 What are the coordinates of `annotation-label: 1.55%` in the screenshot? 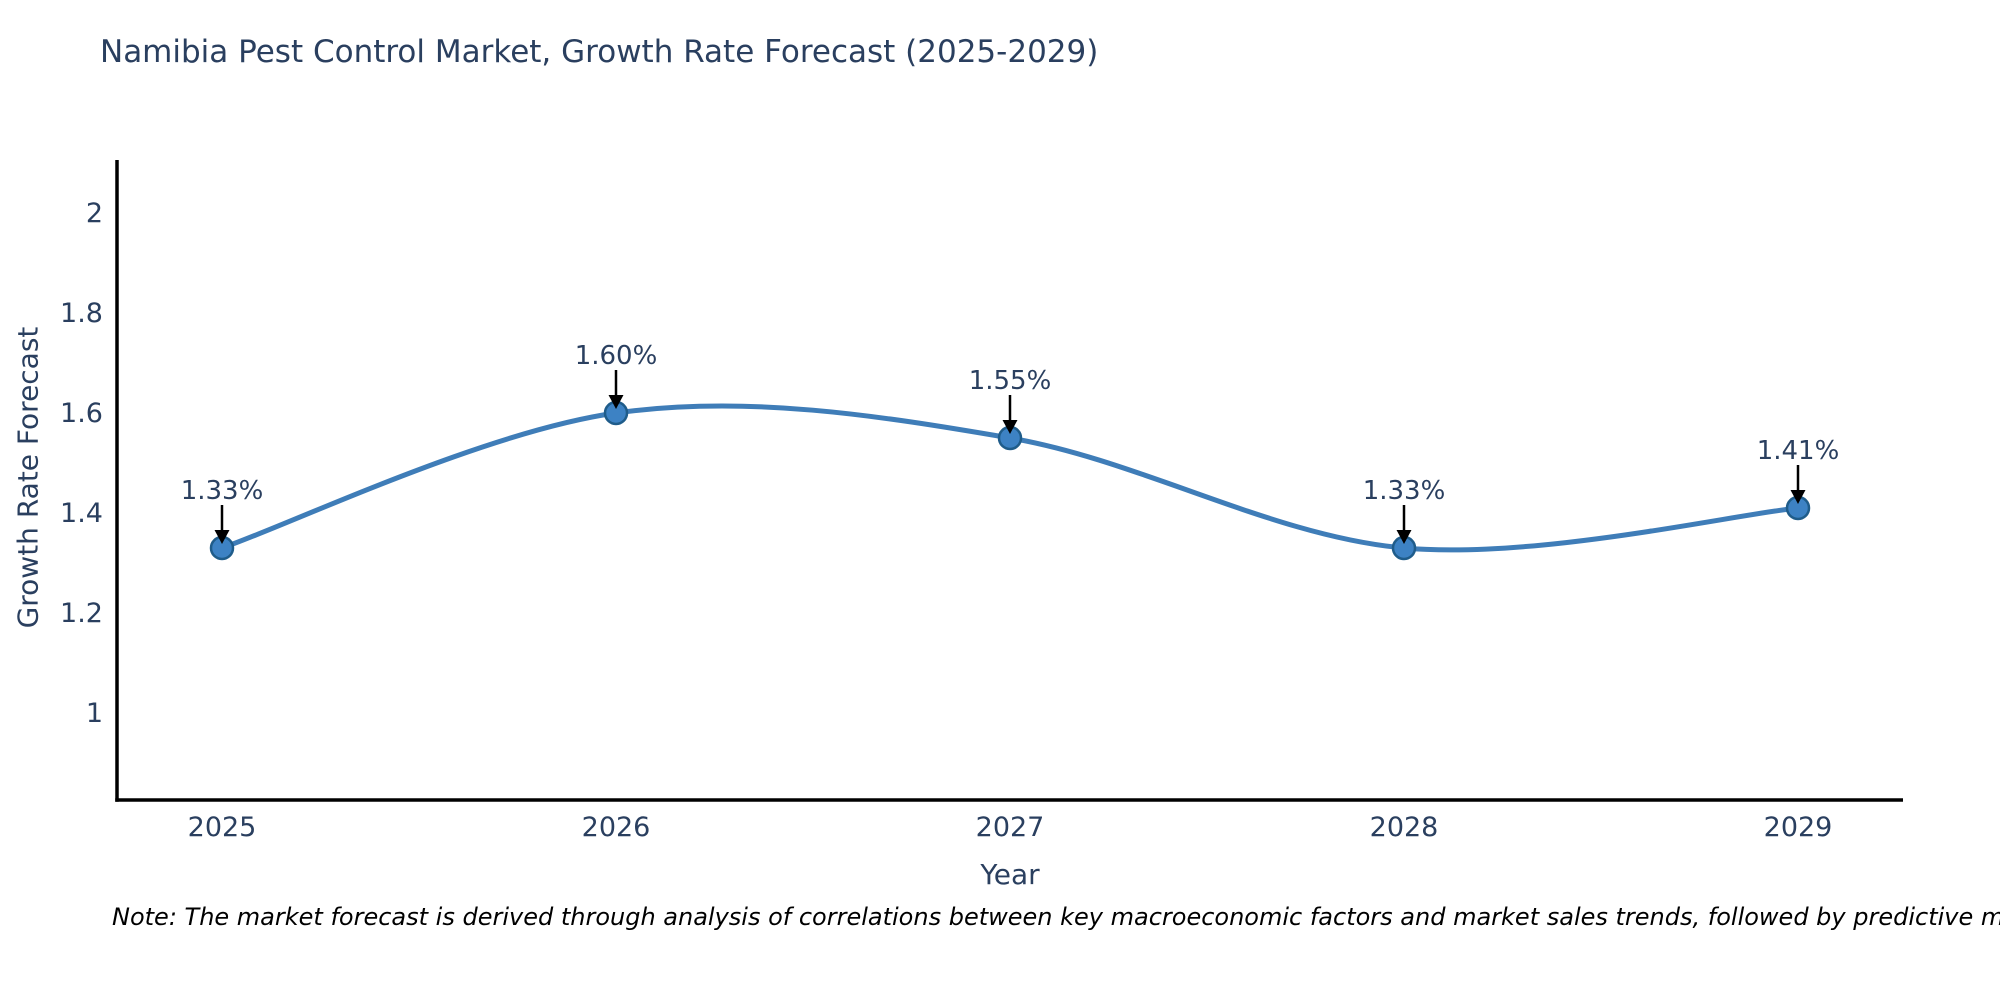 It's located at (1010, 381).